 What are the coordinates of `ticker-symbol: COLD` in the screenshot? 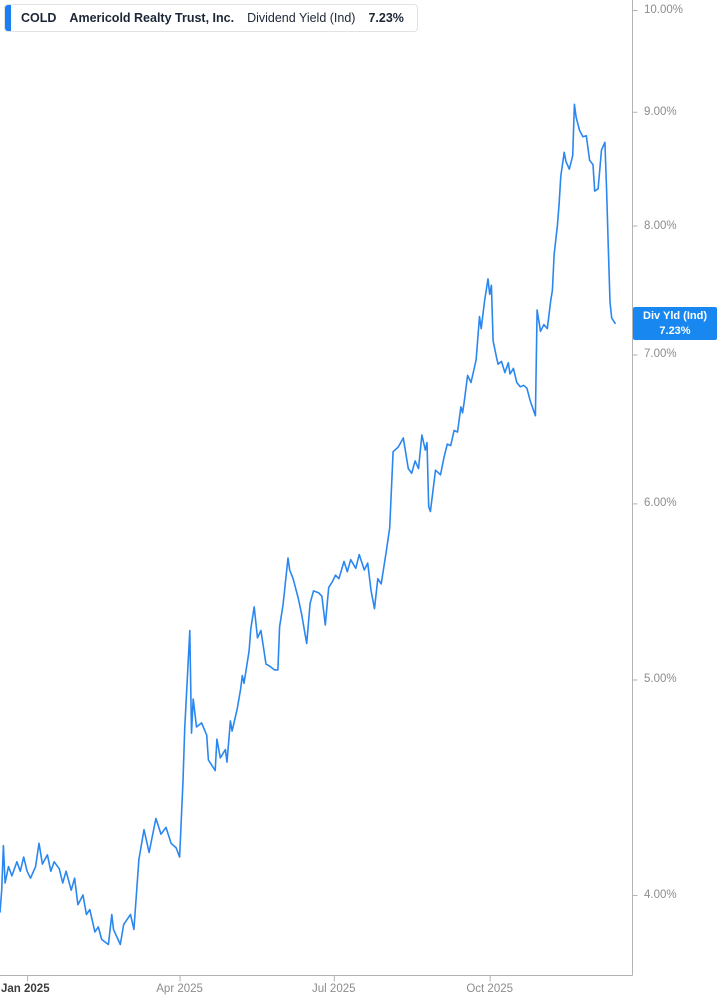 It's located at (39, 18).